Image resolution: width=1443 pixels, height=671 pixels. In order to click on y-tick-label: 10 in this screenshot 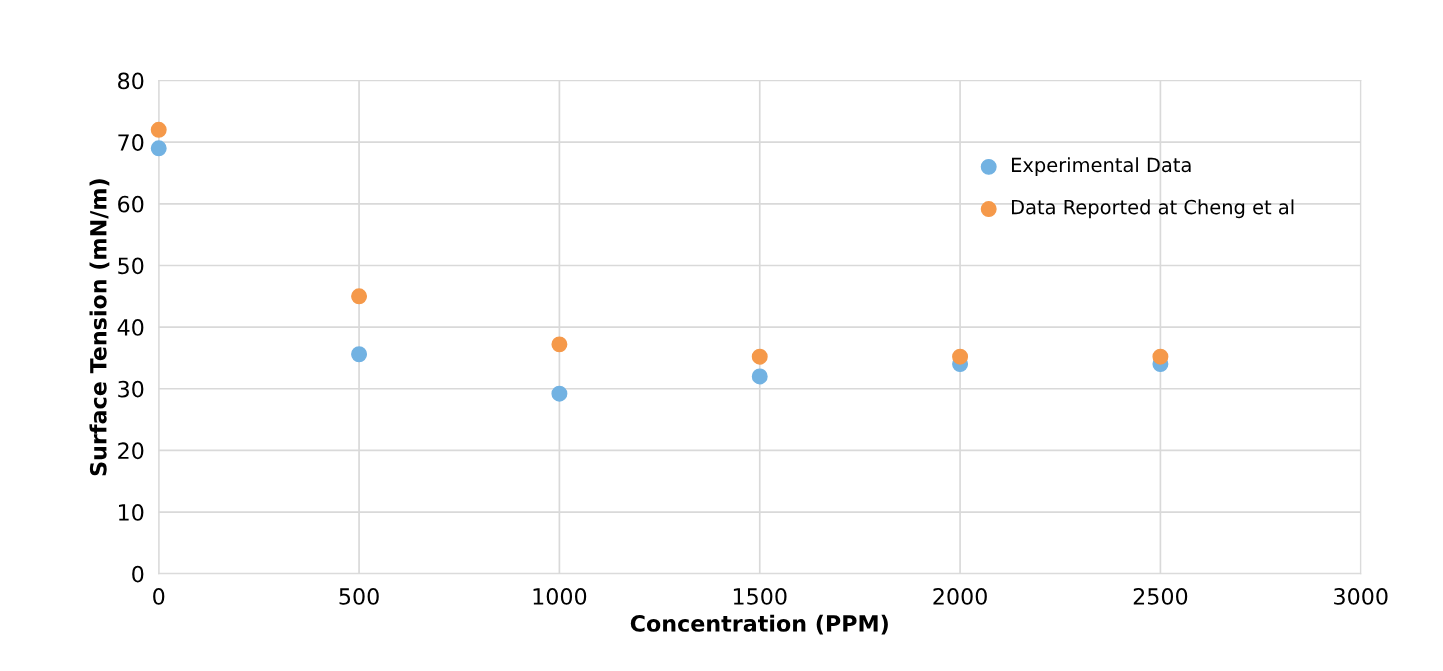, I will do `click(131, 512)`.